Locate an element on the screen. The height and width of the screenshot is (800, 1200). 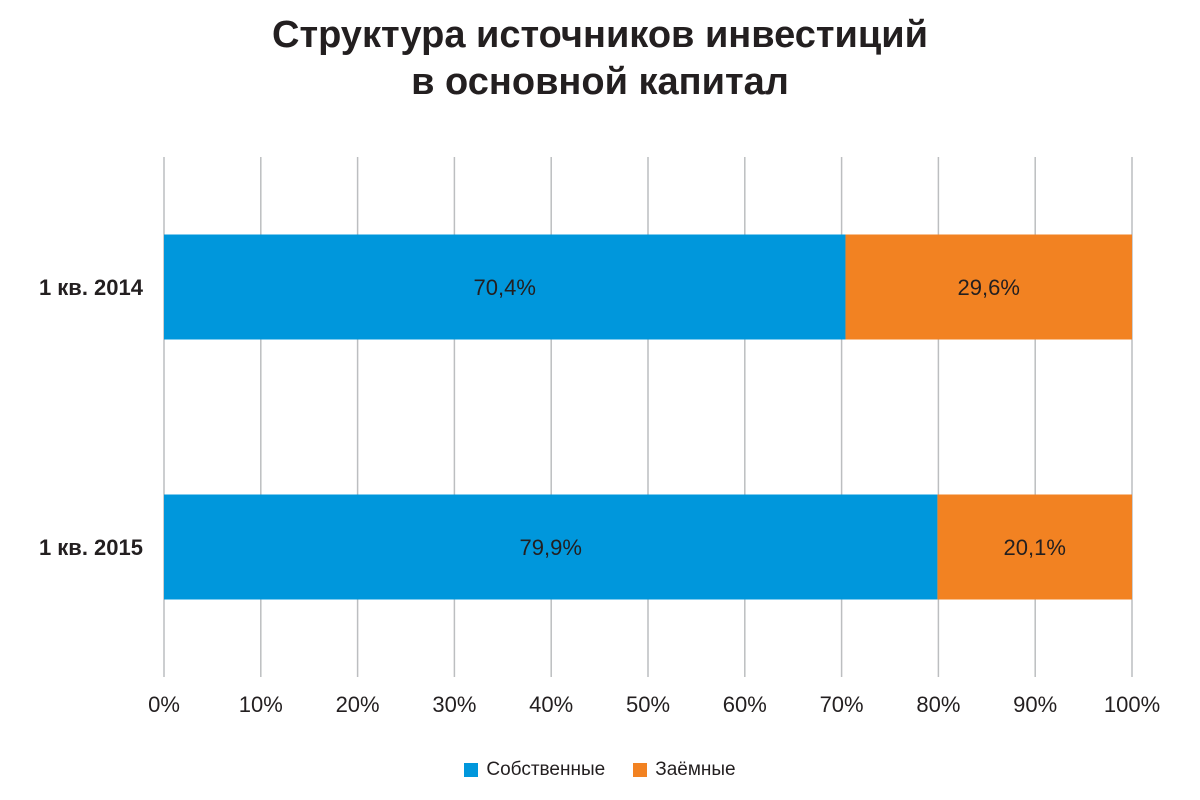
bar-value-label: 29,6% is located at coordinates (989, 287).